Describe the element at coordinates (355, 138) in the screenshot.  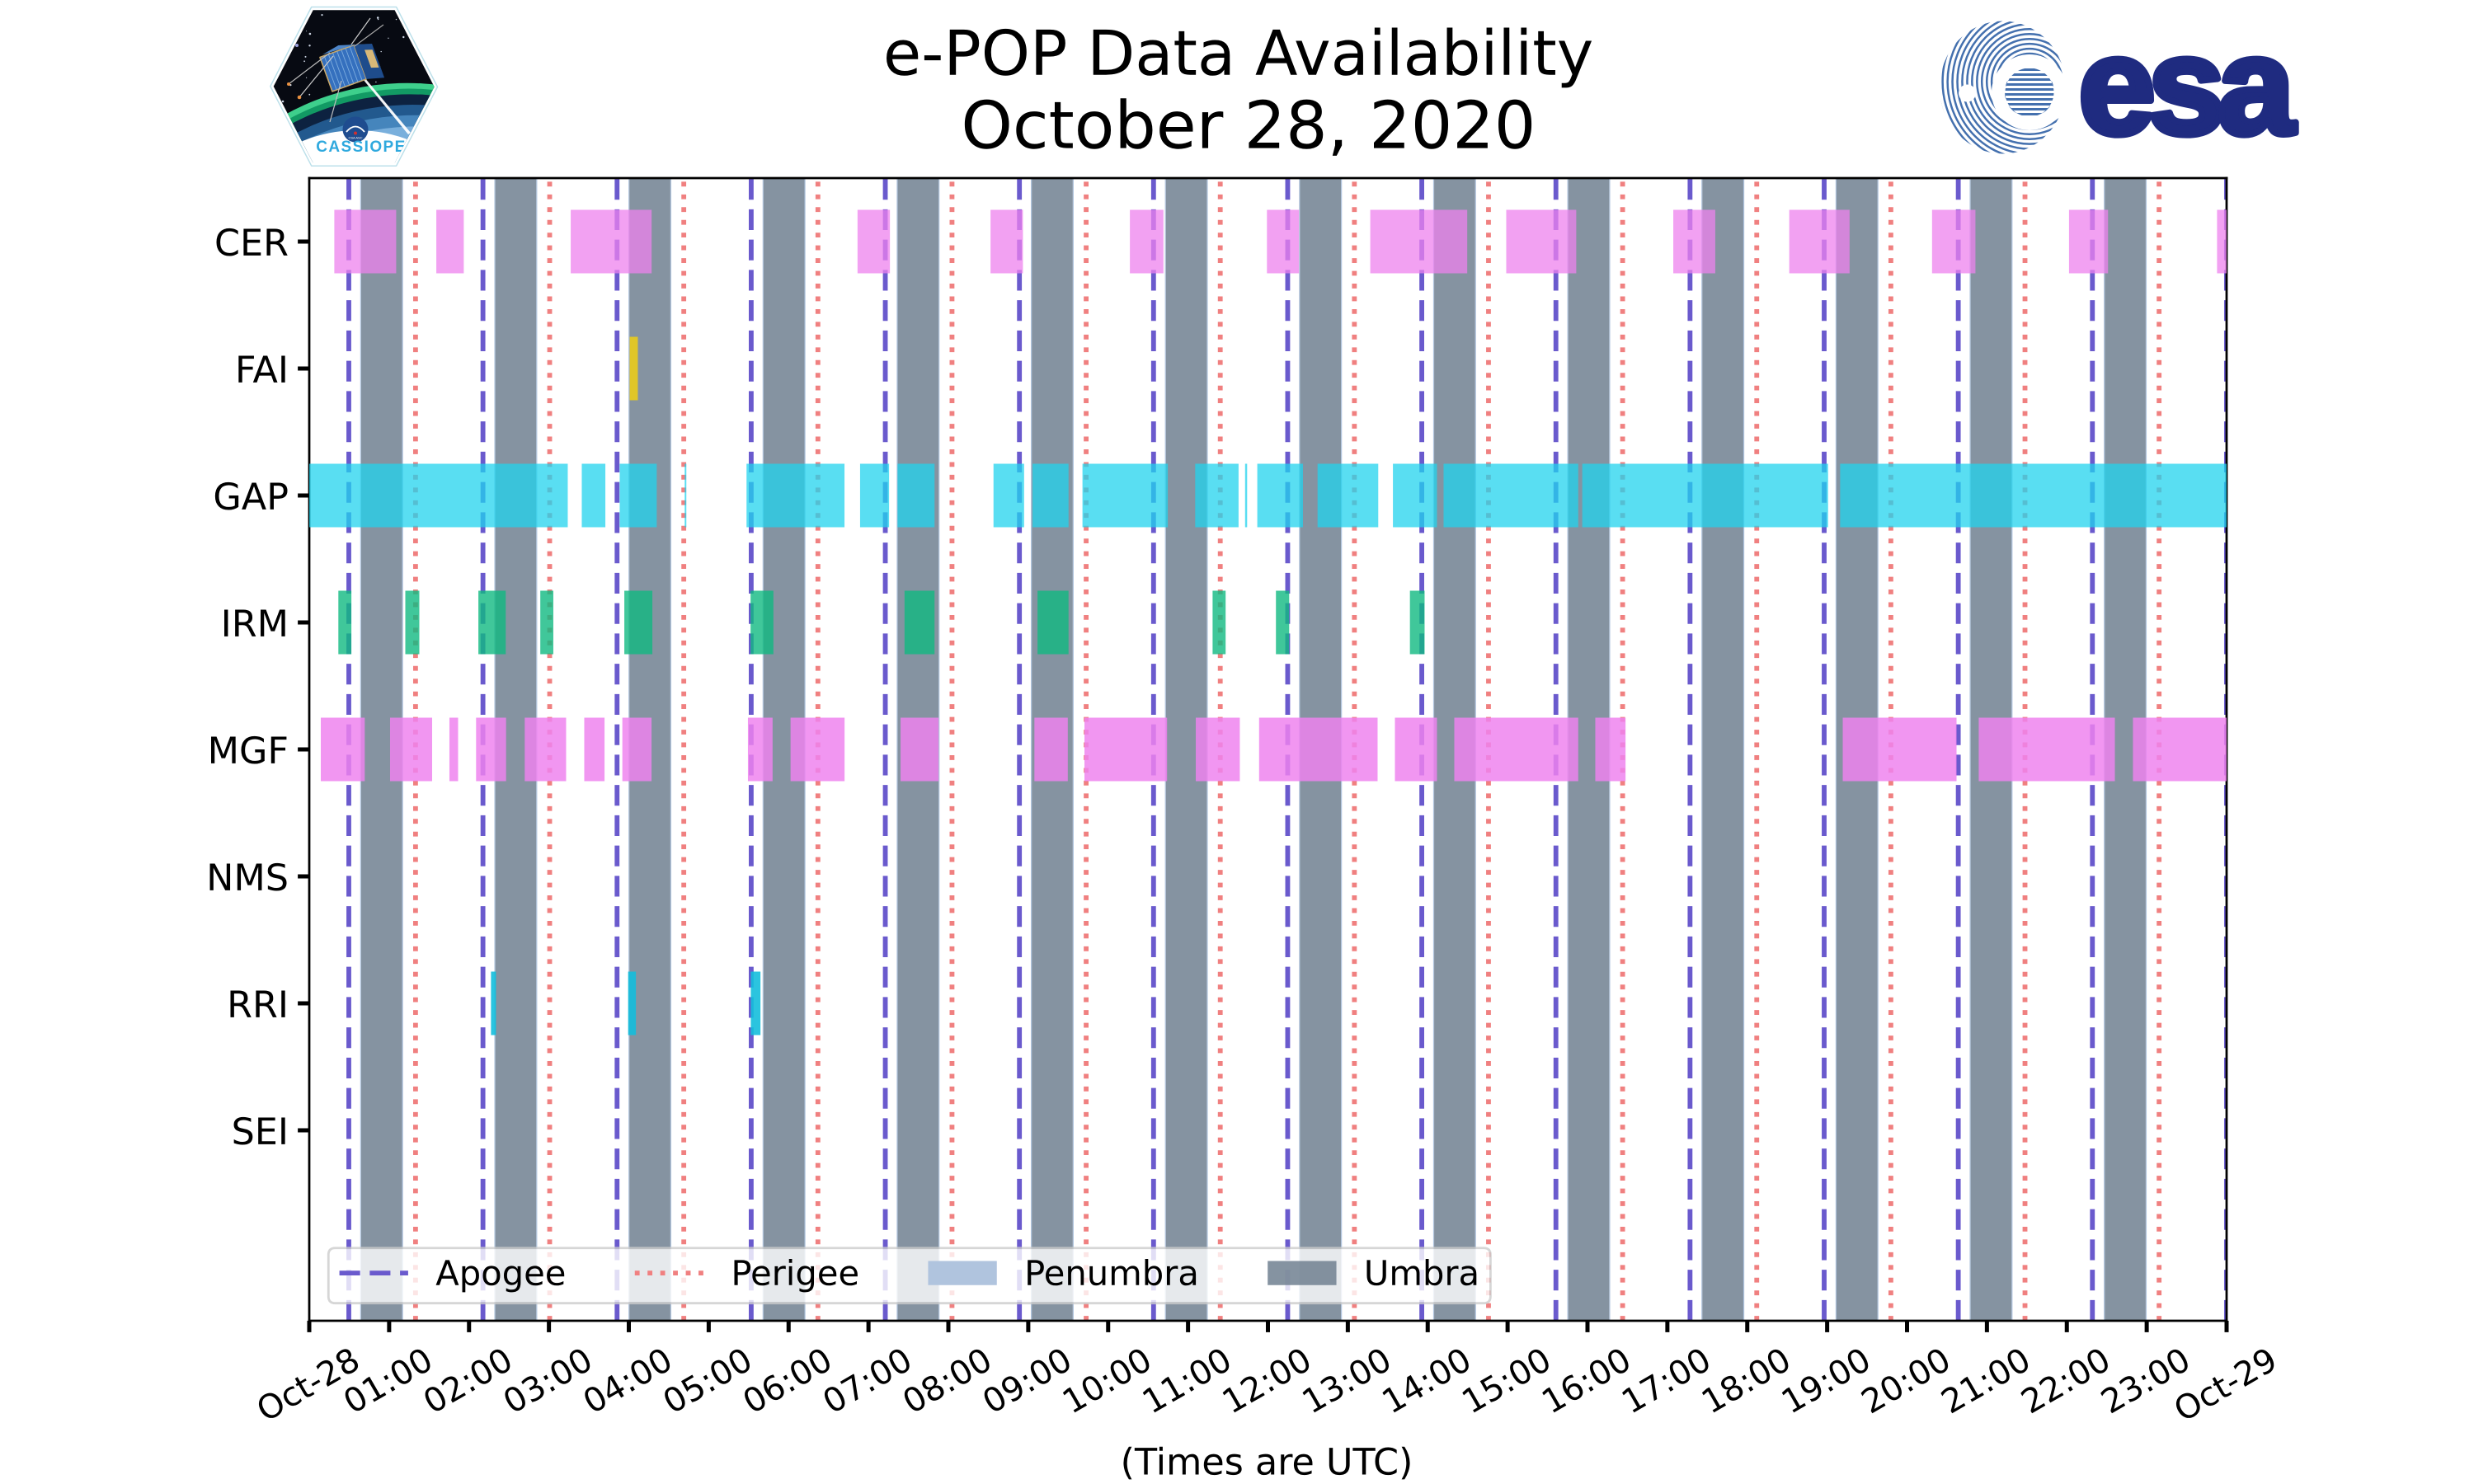
I see `svg-text: CSA ASC` at that location.